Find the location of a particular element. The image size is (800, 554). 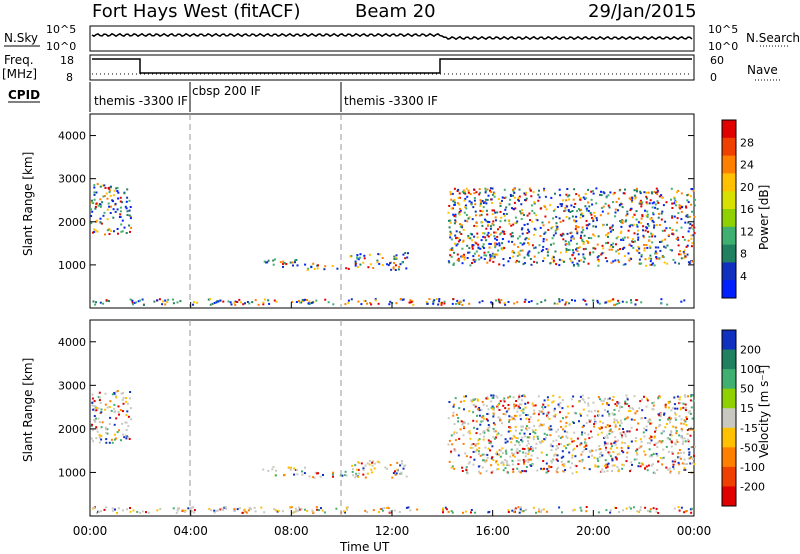

sky-left-tick-bottom: 10^0 is located at coordinates (61, 46).